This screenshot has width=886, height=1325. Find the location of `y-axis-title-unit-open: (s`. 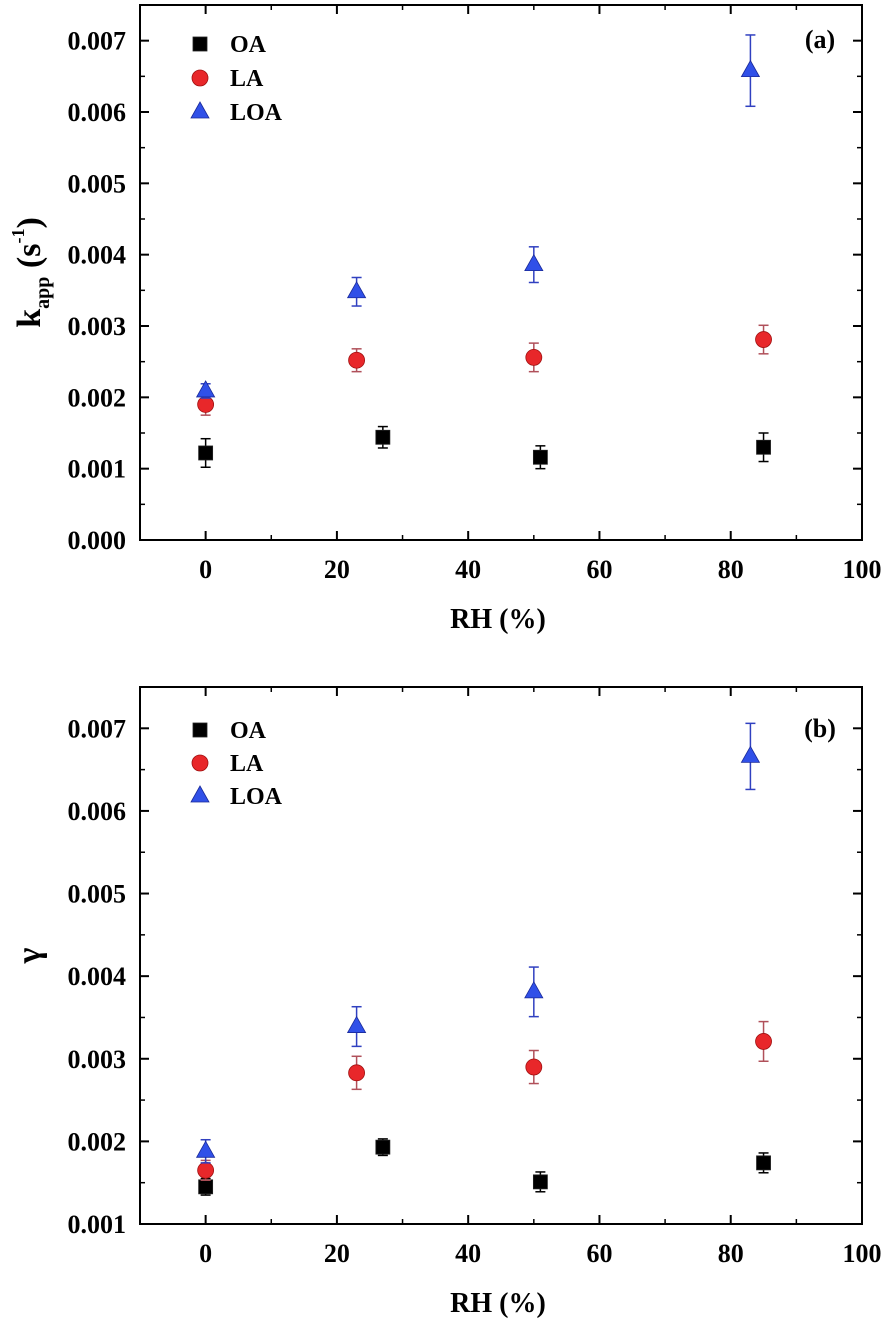

y-axis-title-unit-open: (s is located at coordinates (29, 260).